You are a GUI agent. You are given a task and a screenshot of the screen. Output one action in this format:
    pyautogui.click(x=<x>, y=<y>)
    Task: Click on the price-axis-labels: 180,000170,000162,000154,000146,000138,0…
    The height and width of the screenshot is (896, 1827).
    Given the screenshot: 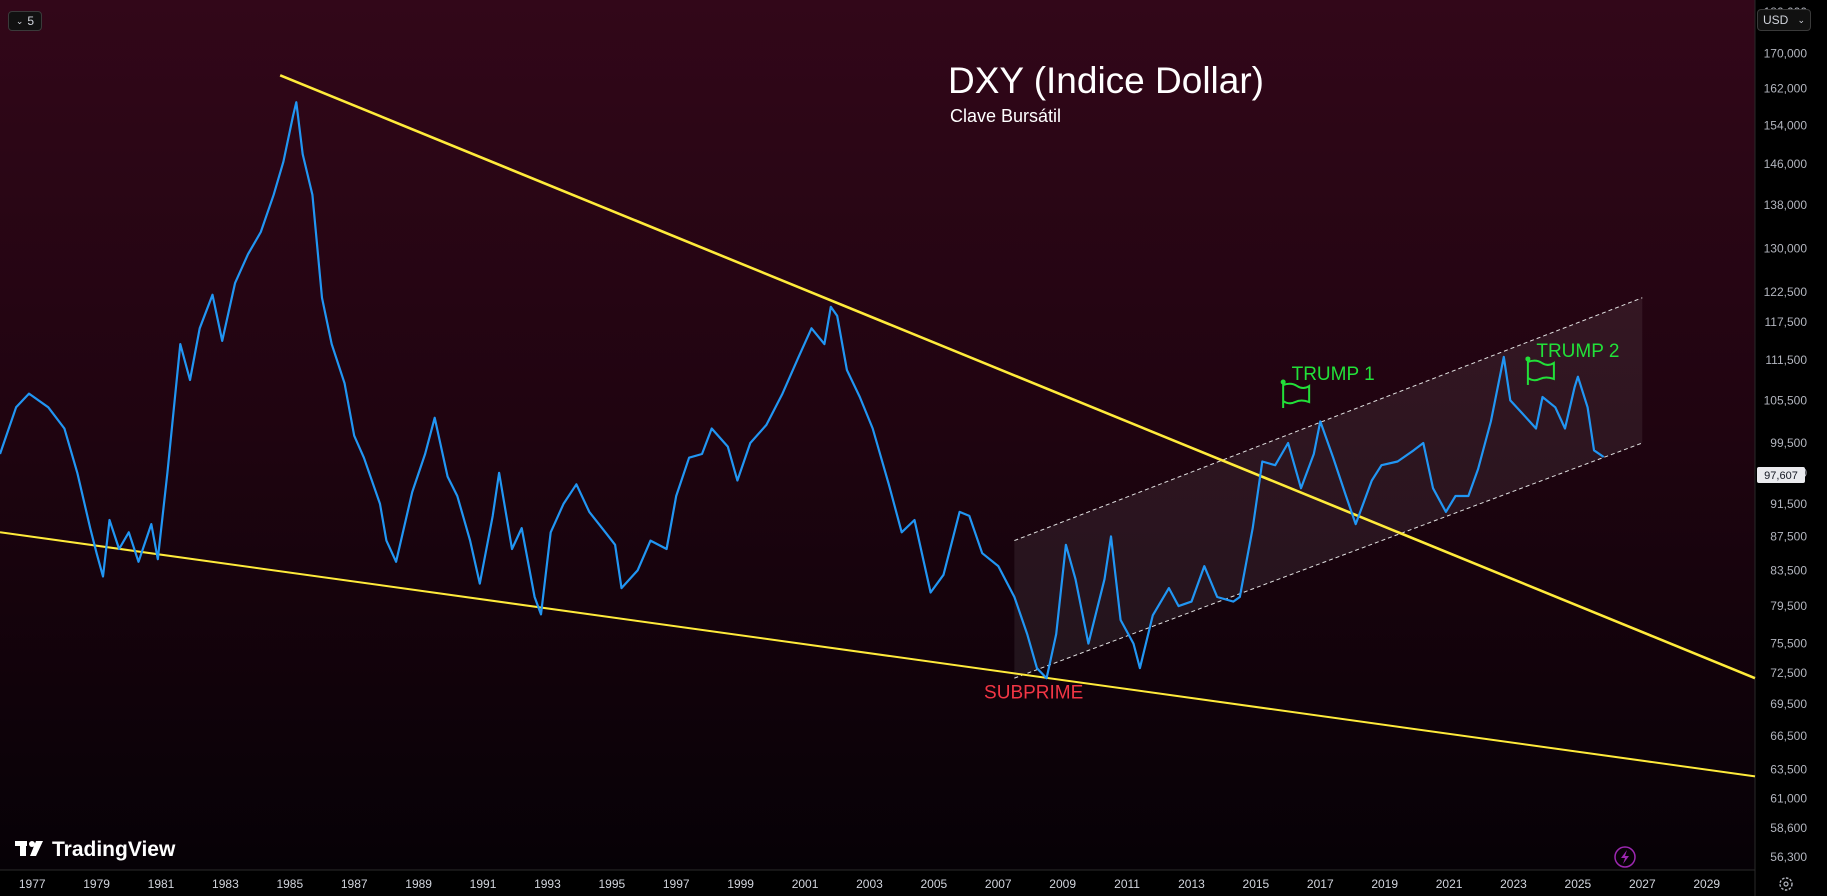 What is the action you would take?
    pyautogui.click(x=1786, y=434)
    